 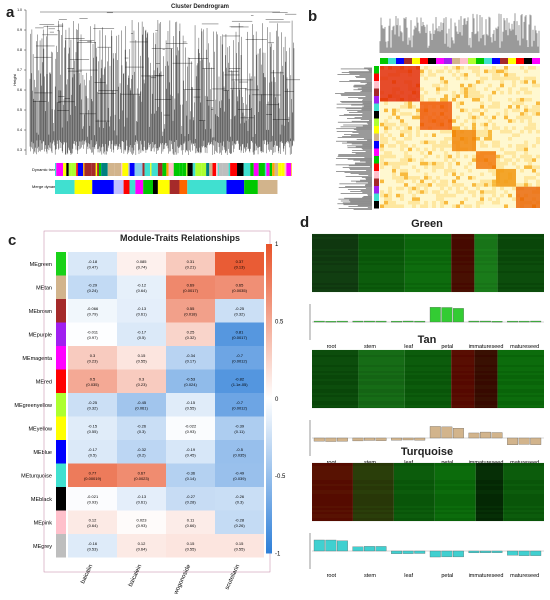 What do you see at coordinates (93, 478) in the screenshot?
I see `p-value: (0.00019)` at bounding box center [93, 478].